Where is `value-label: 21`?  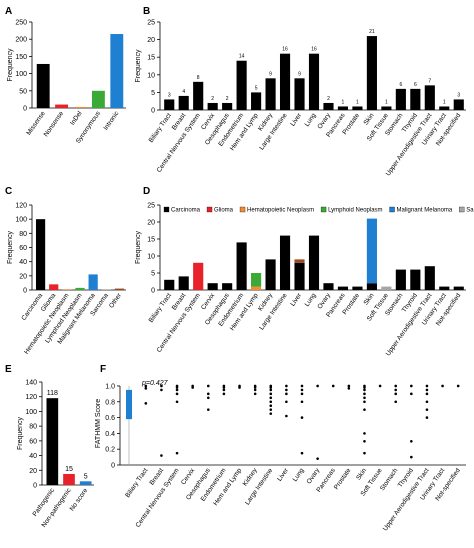 value-label: 21 is located at coordinates (372, 32).